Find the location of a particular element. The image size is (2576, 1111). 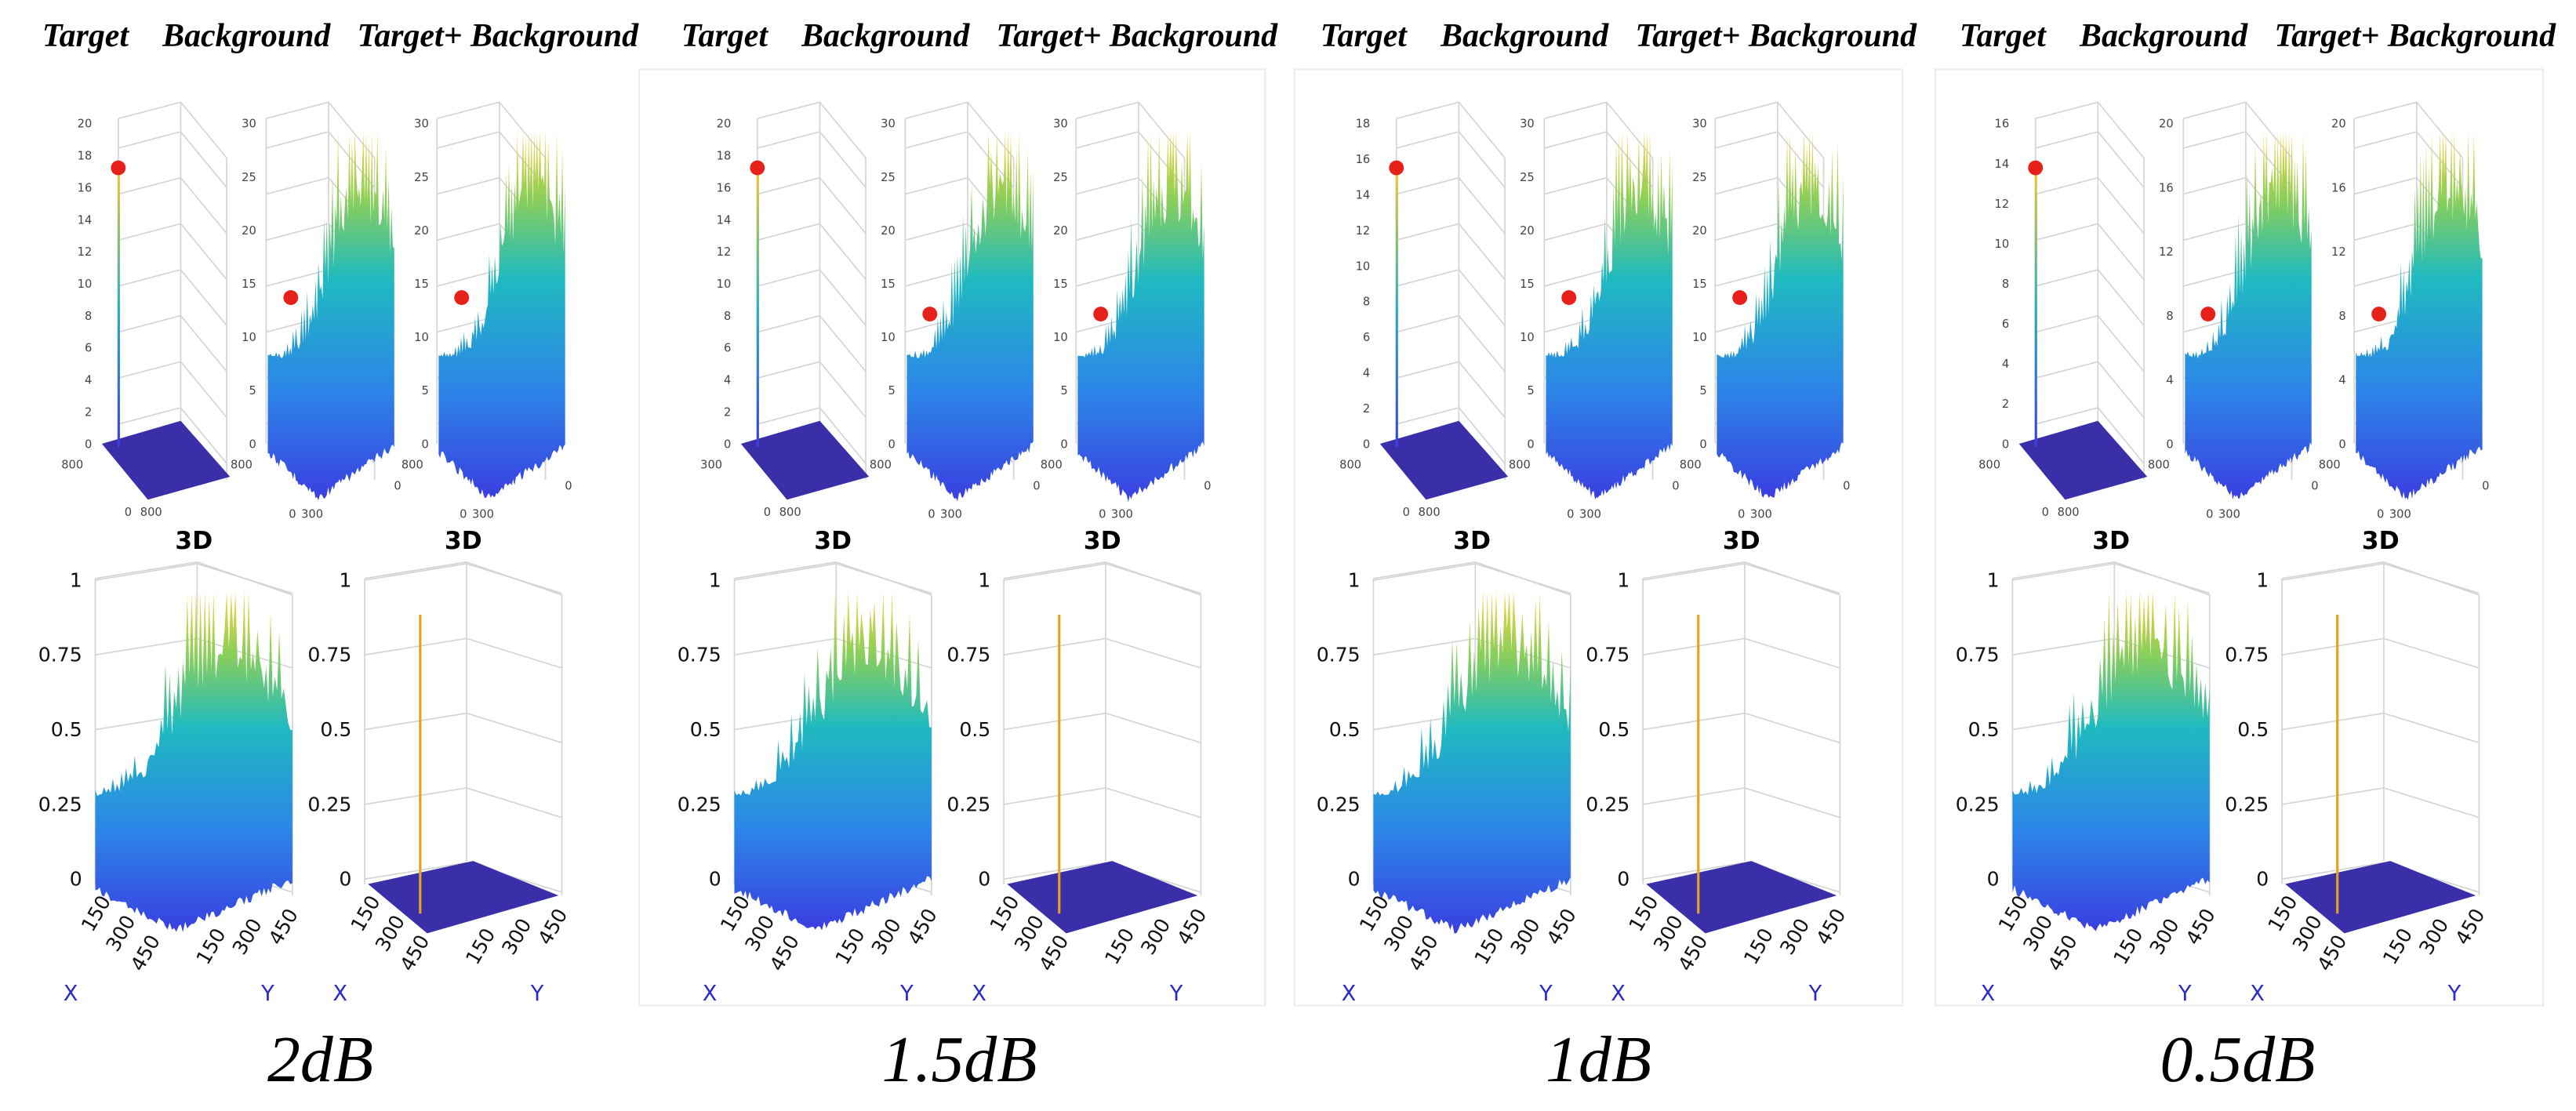

z-tick-label: 12 is located at coordinates (1363, 231).